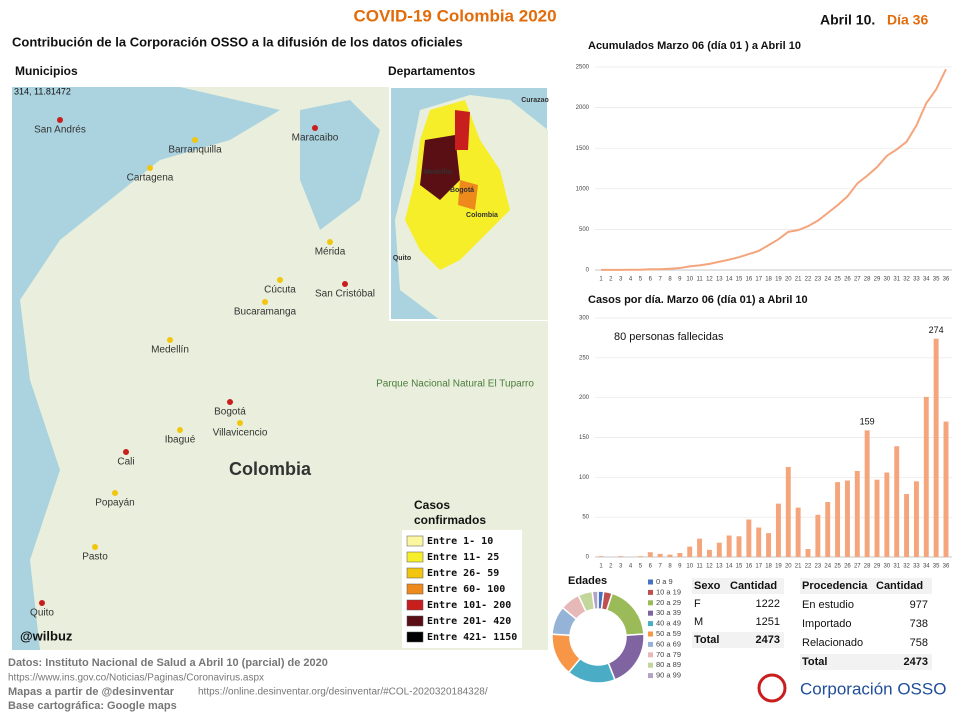 This screenshot has width=960, height=720. What do you see at coordinates (114, 503) in the screenshot?
I see `map-place: Popayán` at bounding box center [114, 503].